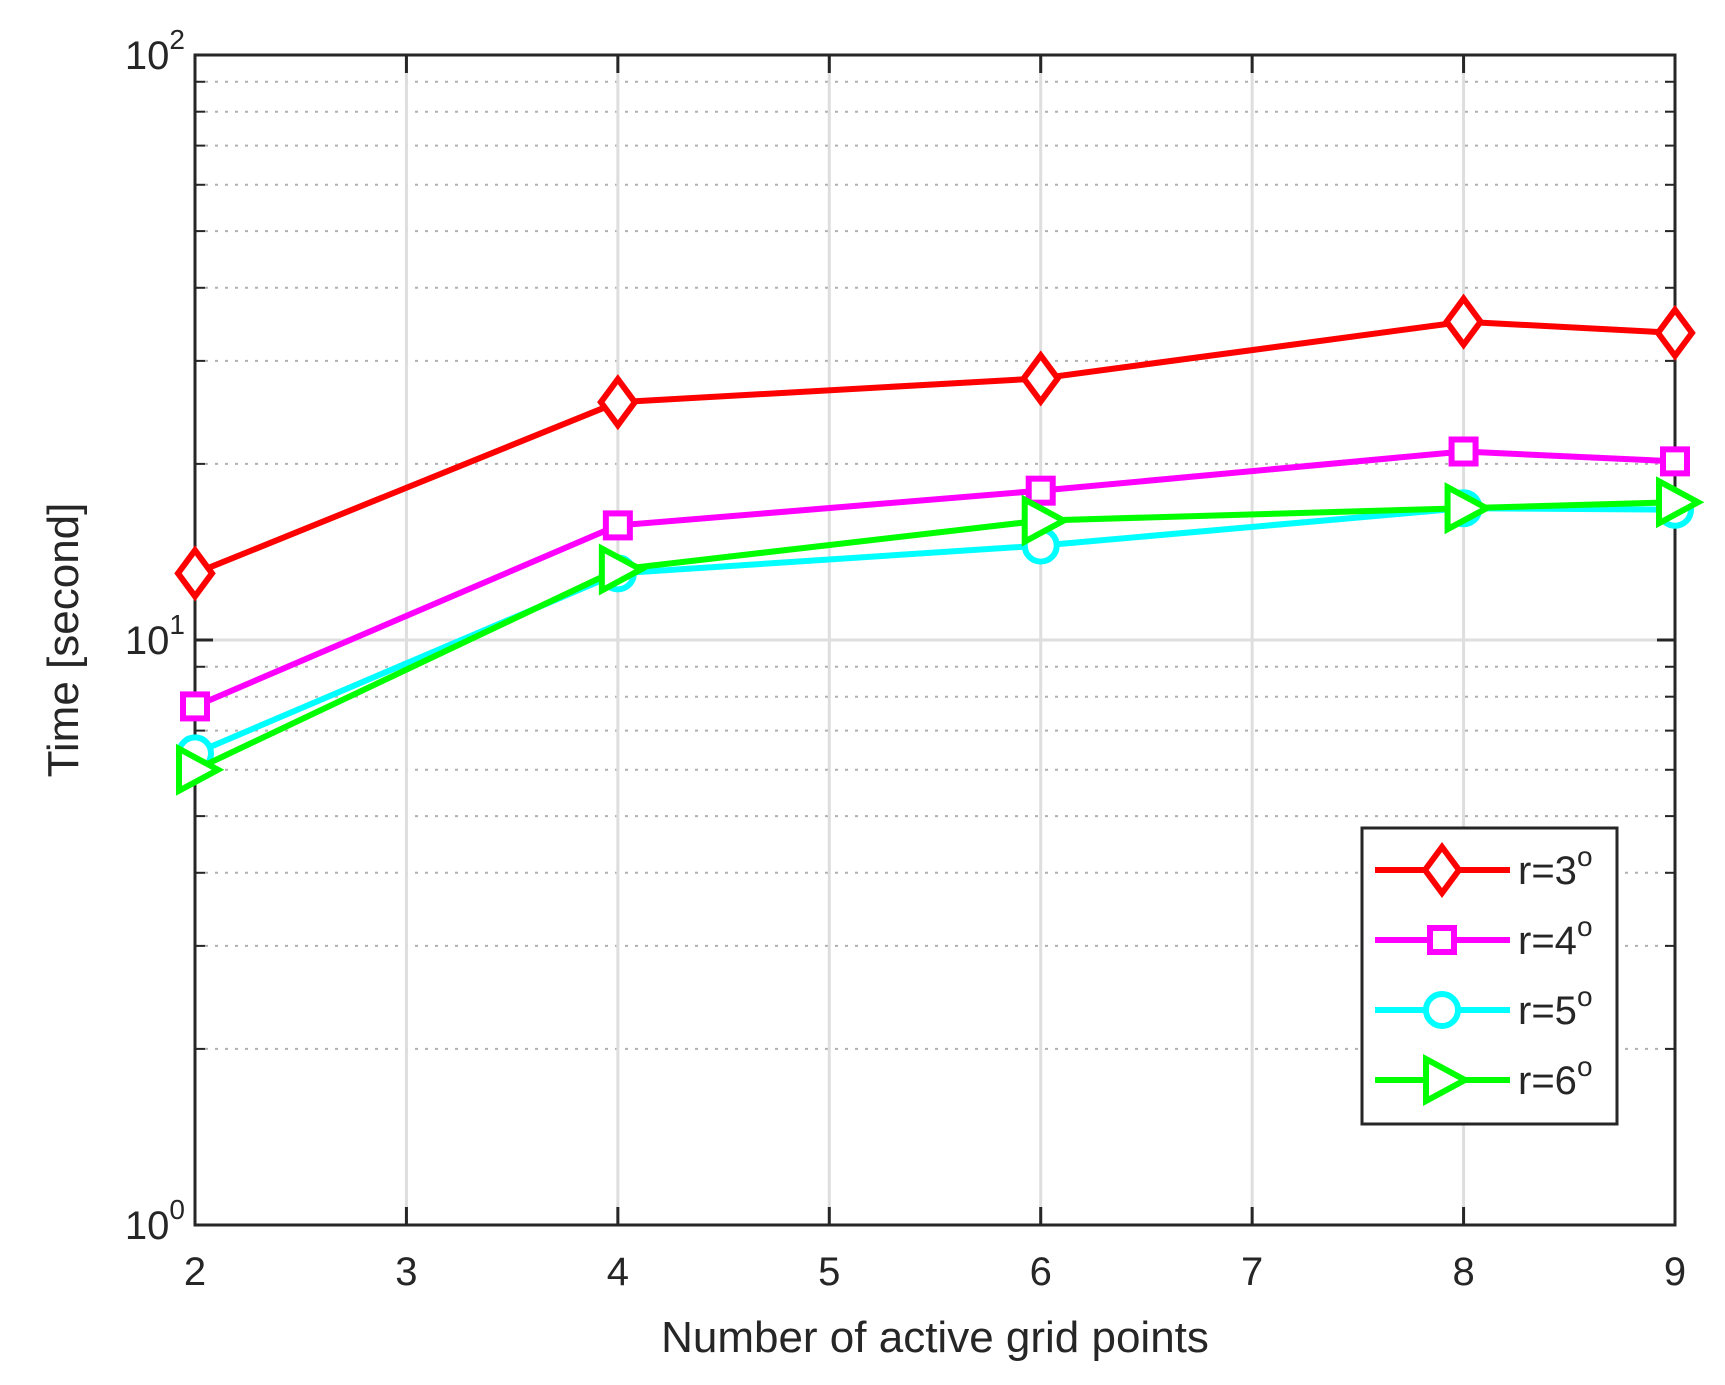 The height and width of the screenshot is (1385, 1725). What do you see at coordinates (1484, 1079) in the screenshot?
I see `legend-entry: r=6o` at bounding box center [1484, 1079].